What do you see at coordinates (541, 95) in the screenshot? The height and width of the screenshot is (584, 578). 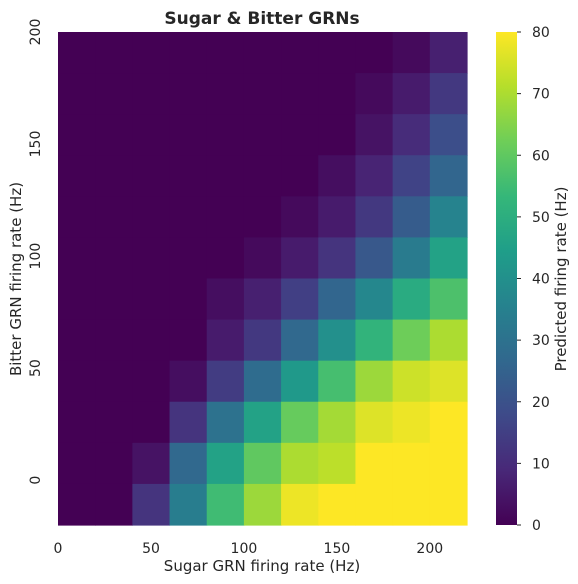 I see `colorbar-tick-label: 70` at bounding box center [541, 95].